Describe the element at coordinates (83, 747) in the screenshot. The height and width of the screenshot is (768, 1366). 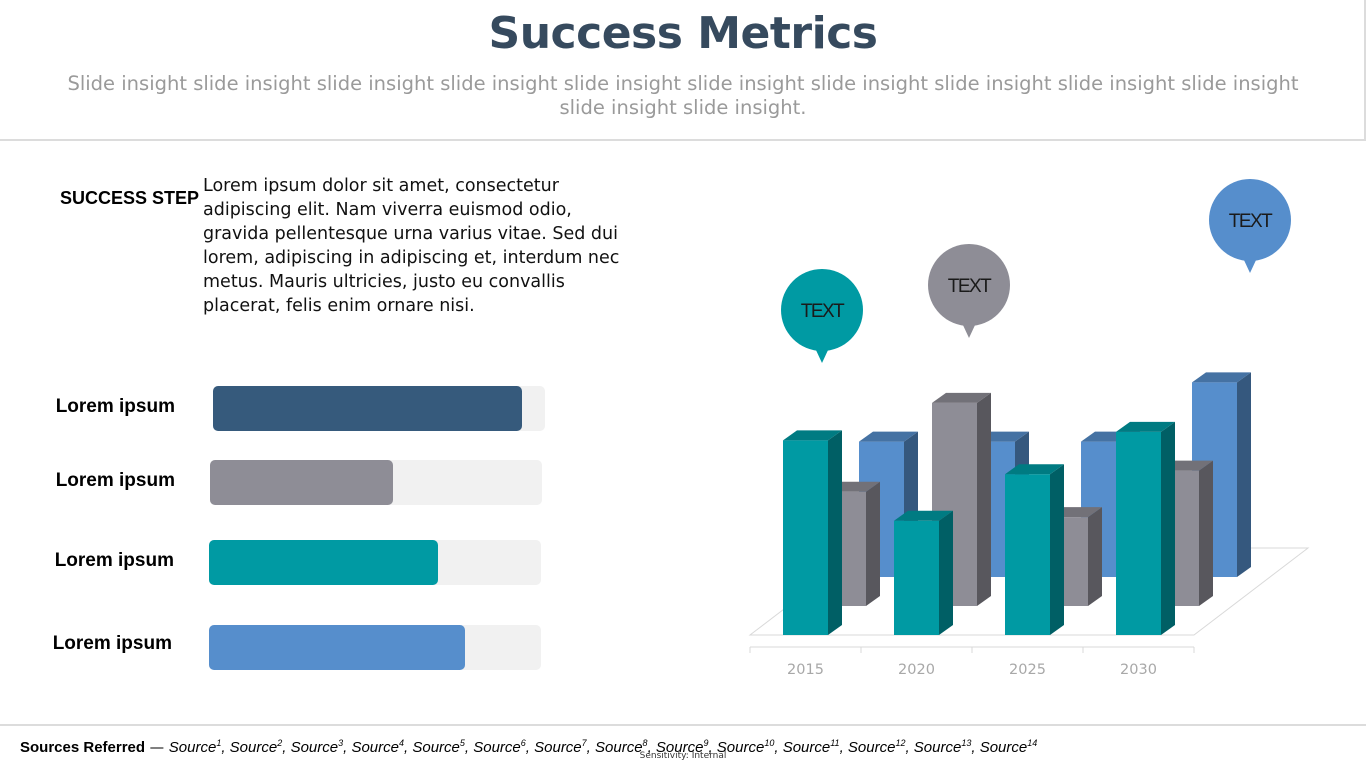
I see `sources-lead: Sources Referred` at that location.